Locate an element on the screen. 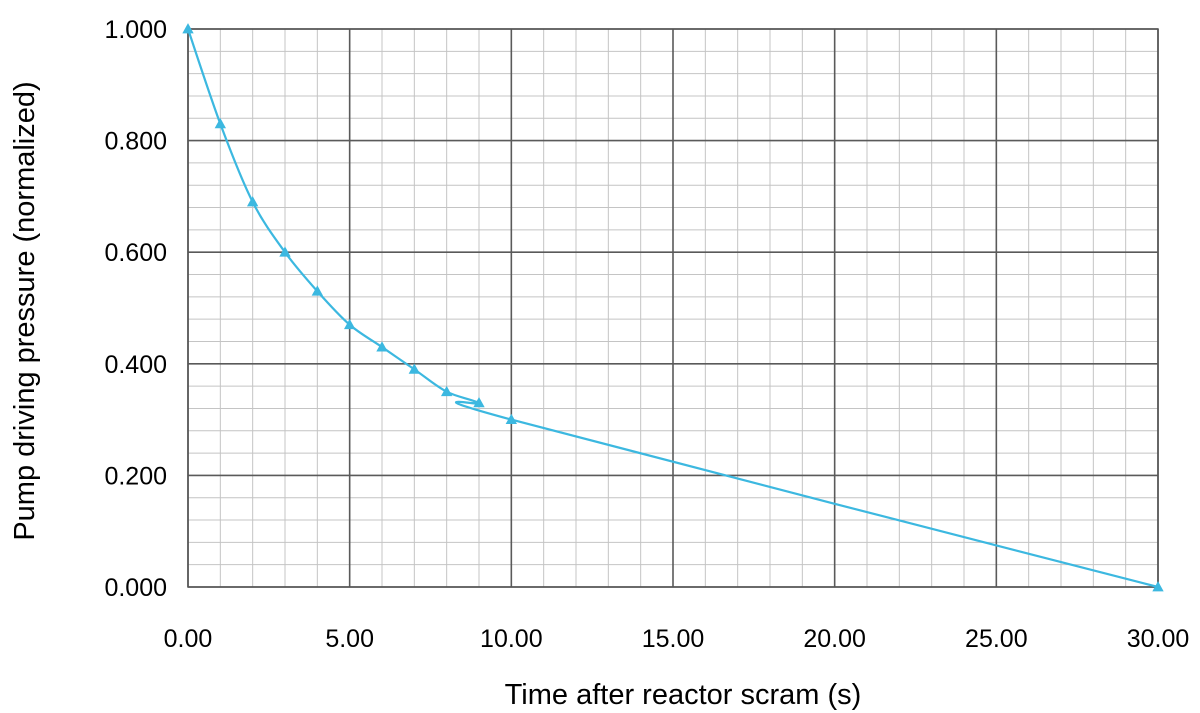 This screenshot has width=1200, height=713. x-tick-label: 30.00 is located at coordinates (1158, 639).